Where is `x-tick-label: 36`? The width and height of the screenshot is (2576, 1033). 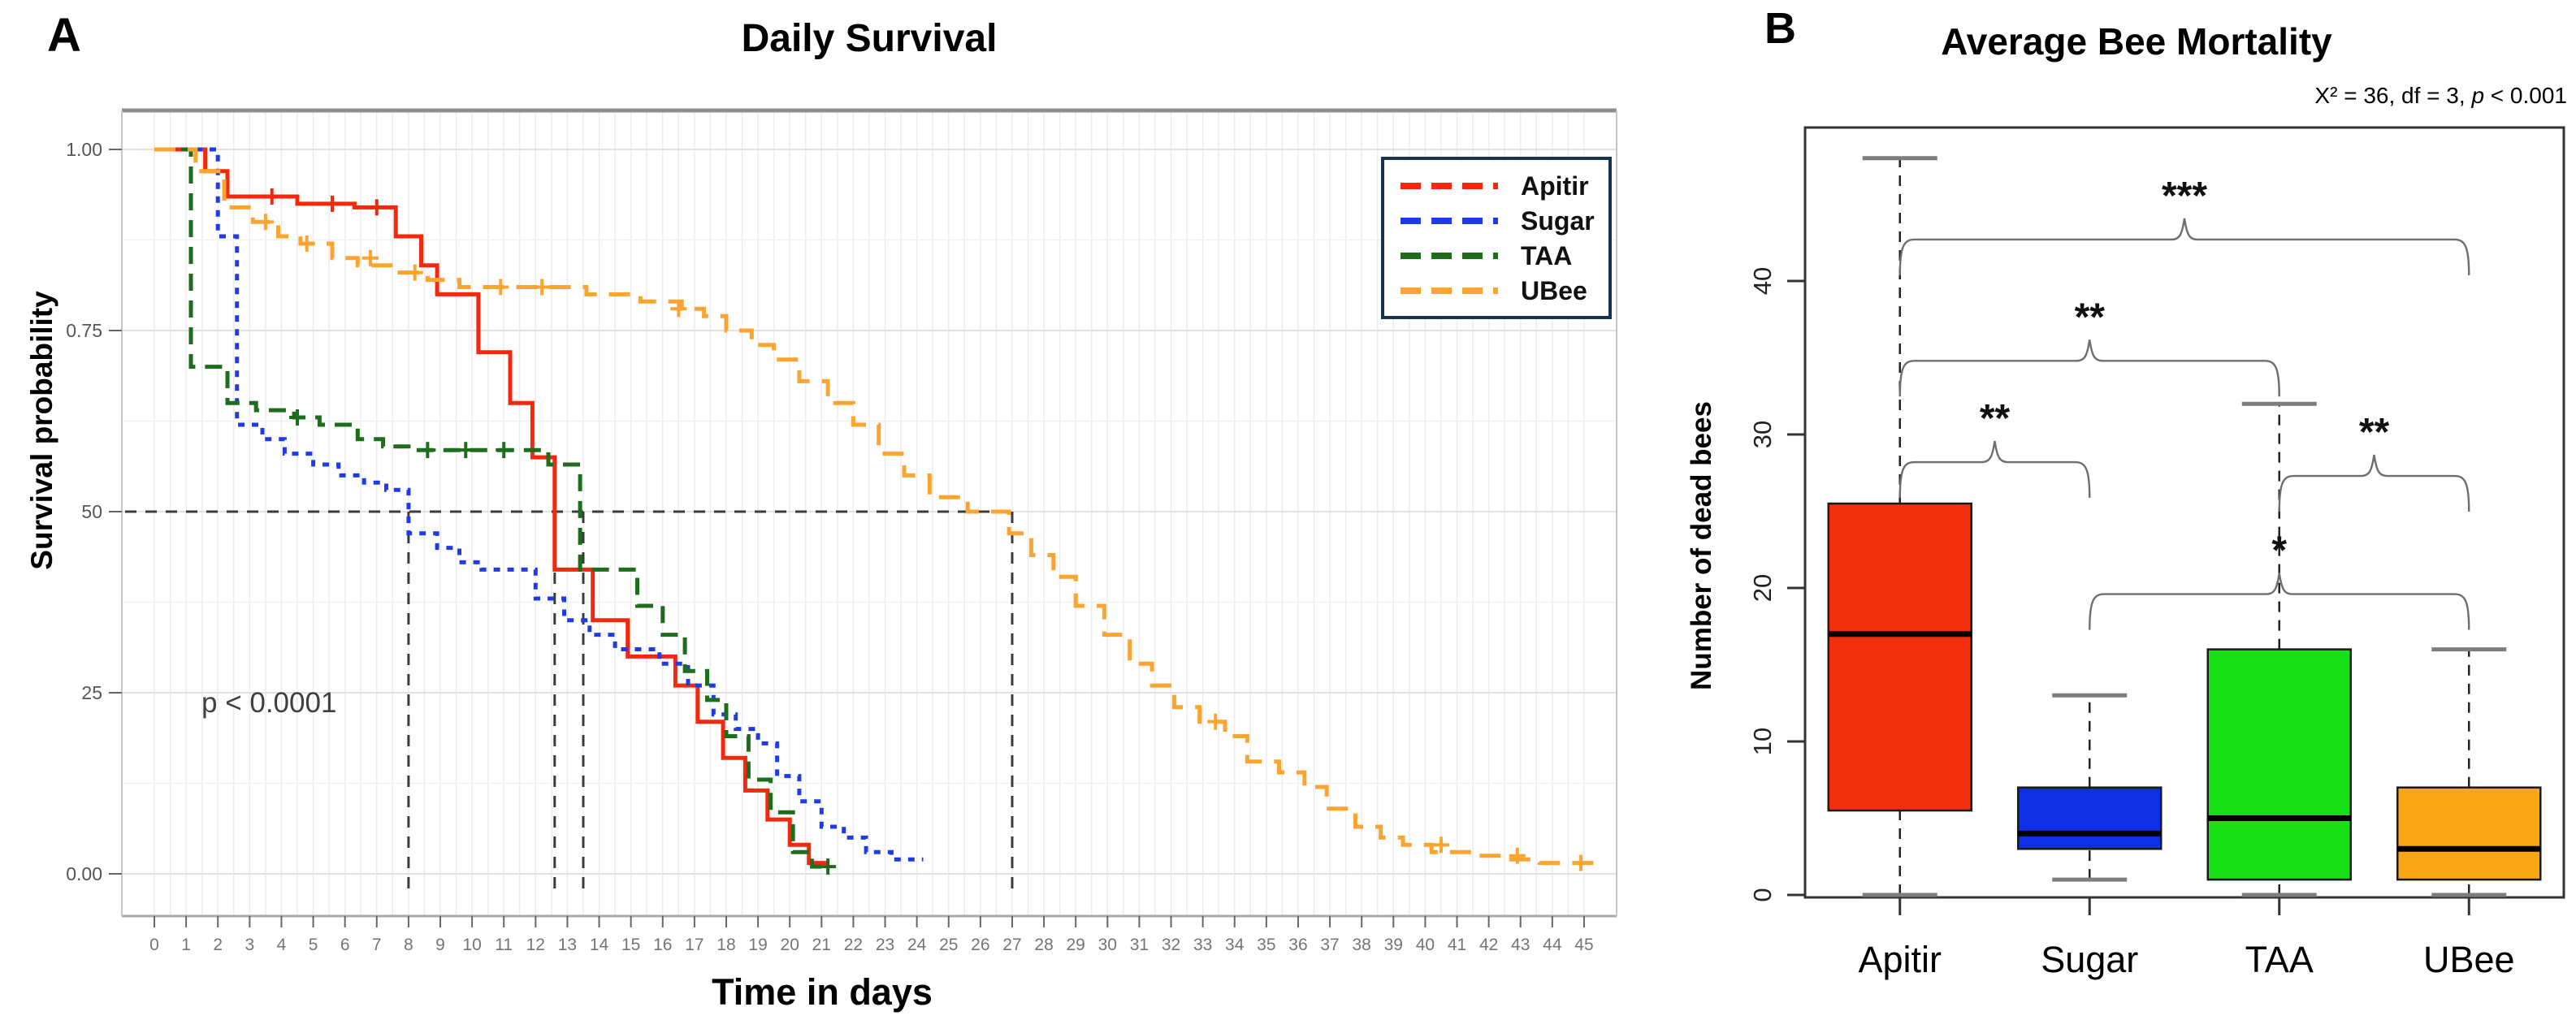 x-tick-label: 36 is located at coordinates (1297, 945).